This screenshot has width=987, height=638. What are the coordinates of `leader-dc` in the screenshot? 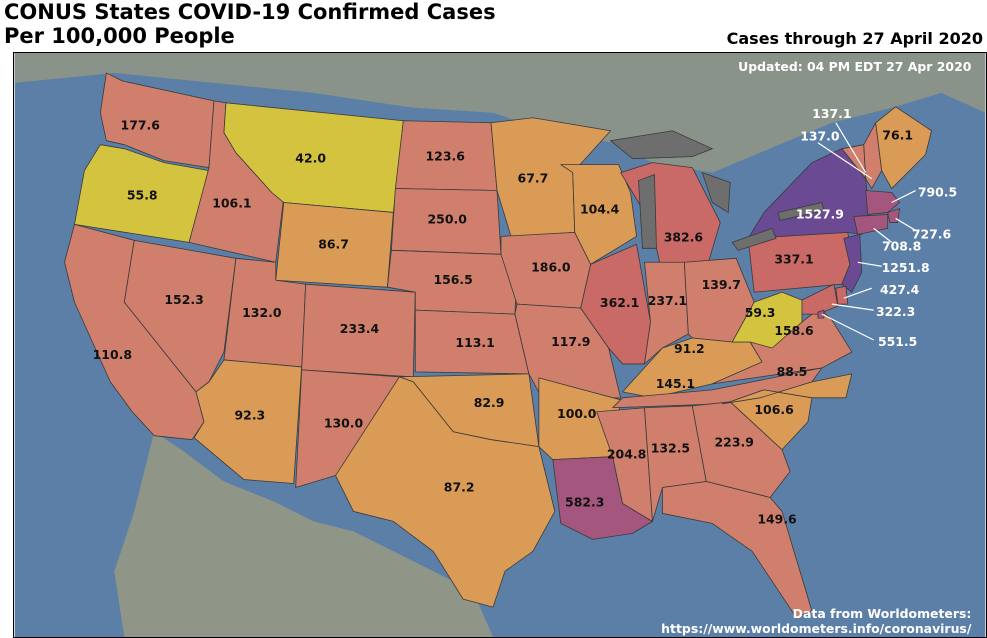 It's located at (847, 327).